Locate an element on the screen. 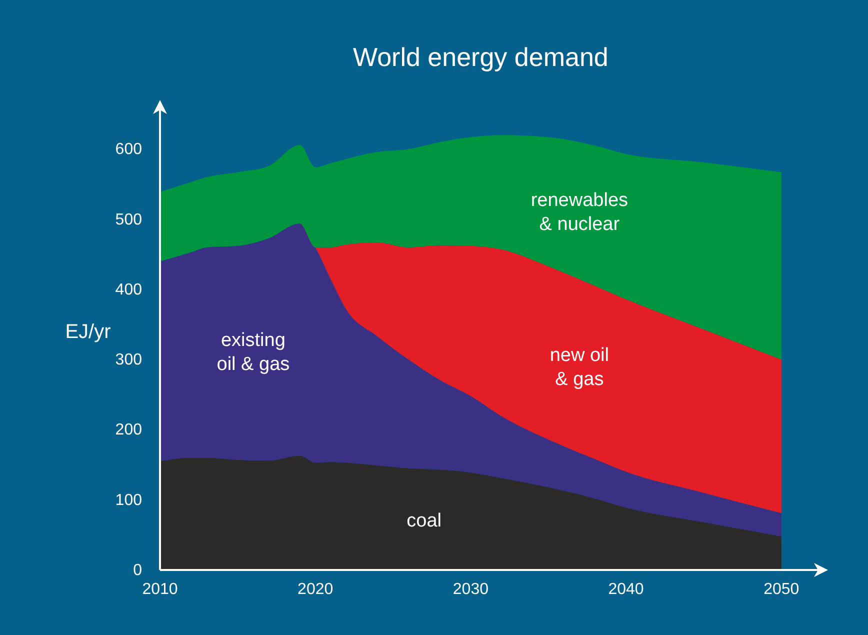 Image resolution: width=868 pixels, height=635 pixels. y-tick-label: 200 is located at coordinates (128, 430).